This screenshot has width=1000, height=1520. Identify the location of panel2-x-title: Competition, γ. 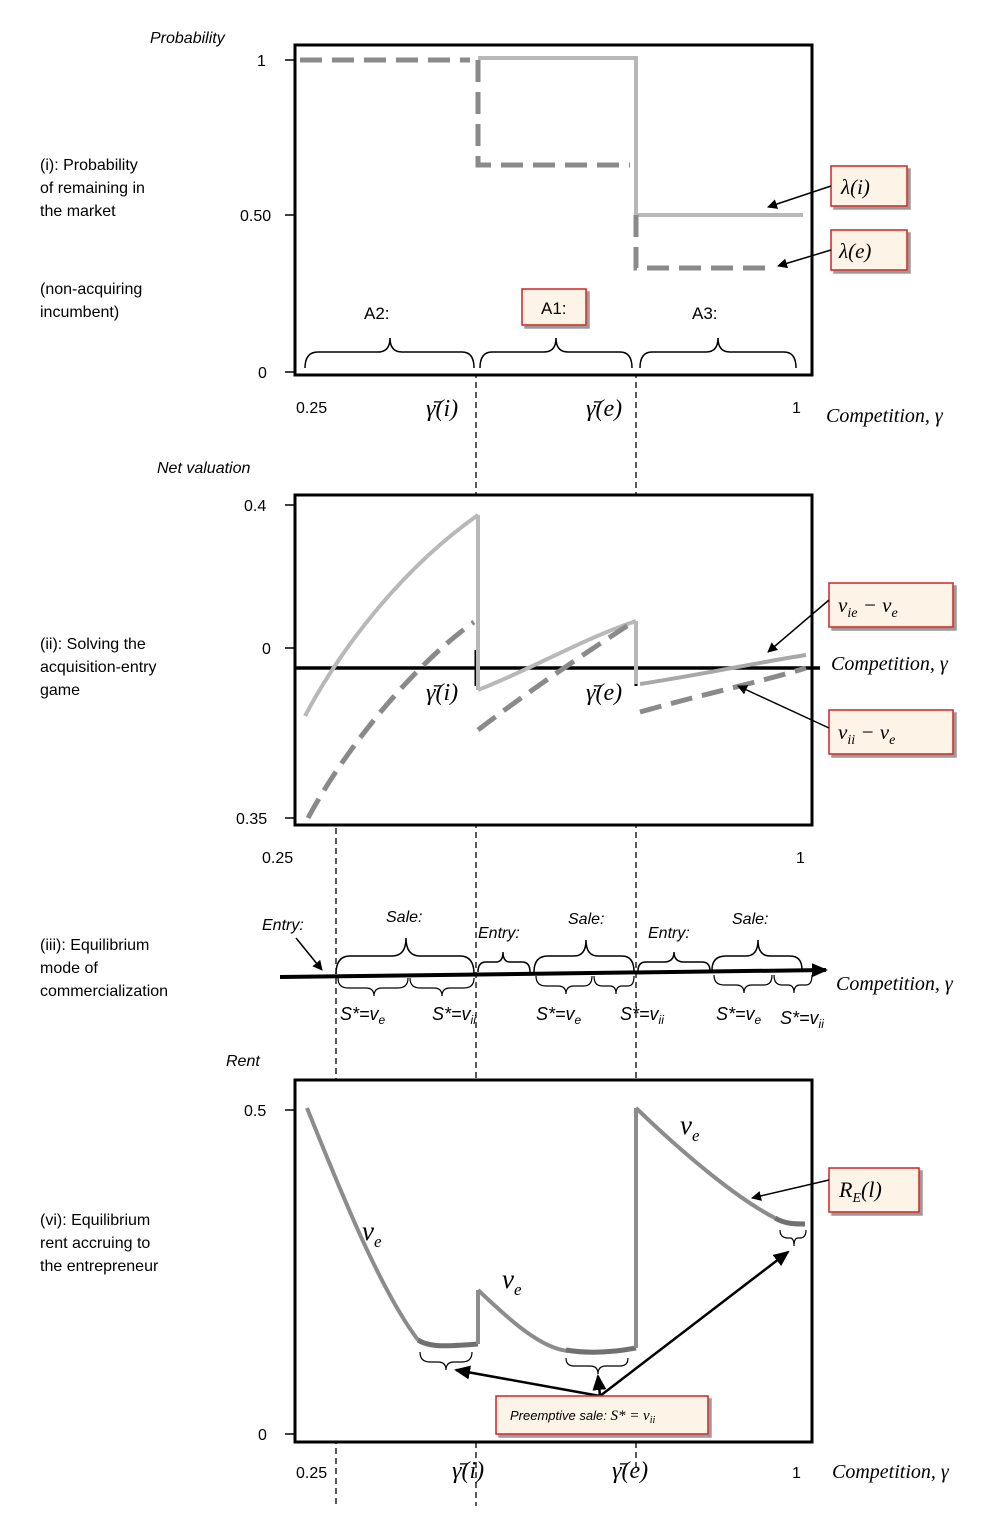
(890, 664).